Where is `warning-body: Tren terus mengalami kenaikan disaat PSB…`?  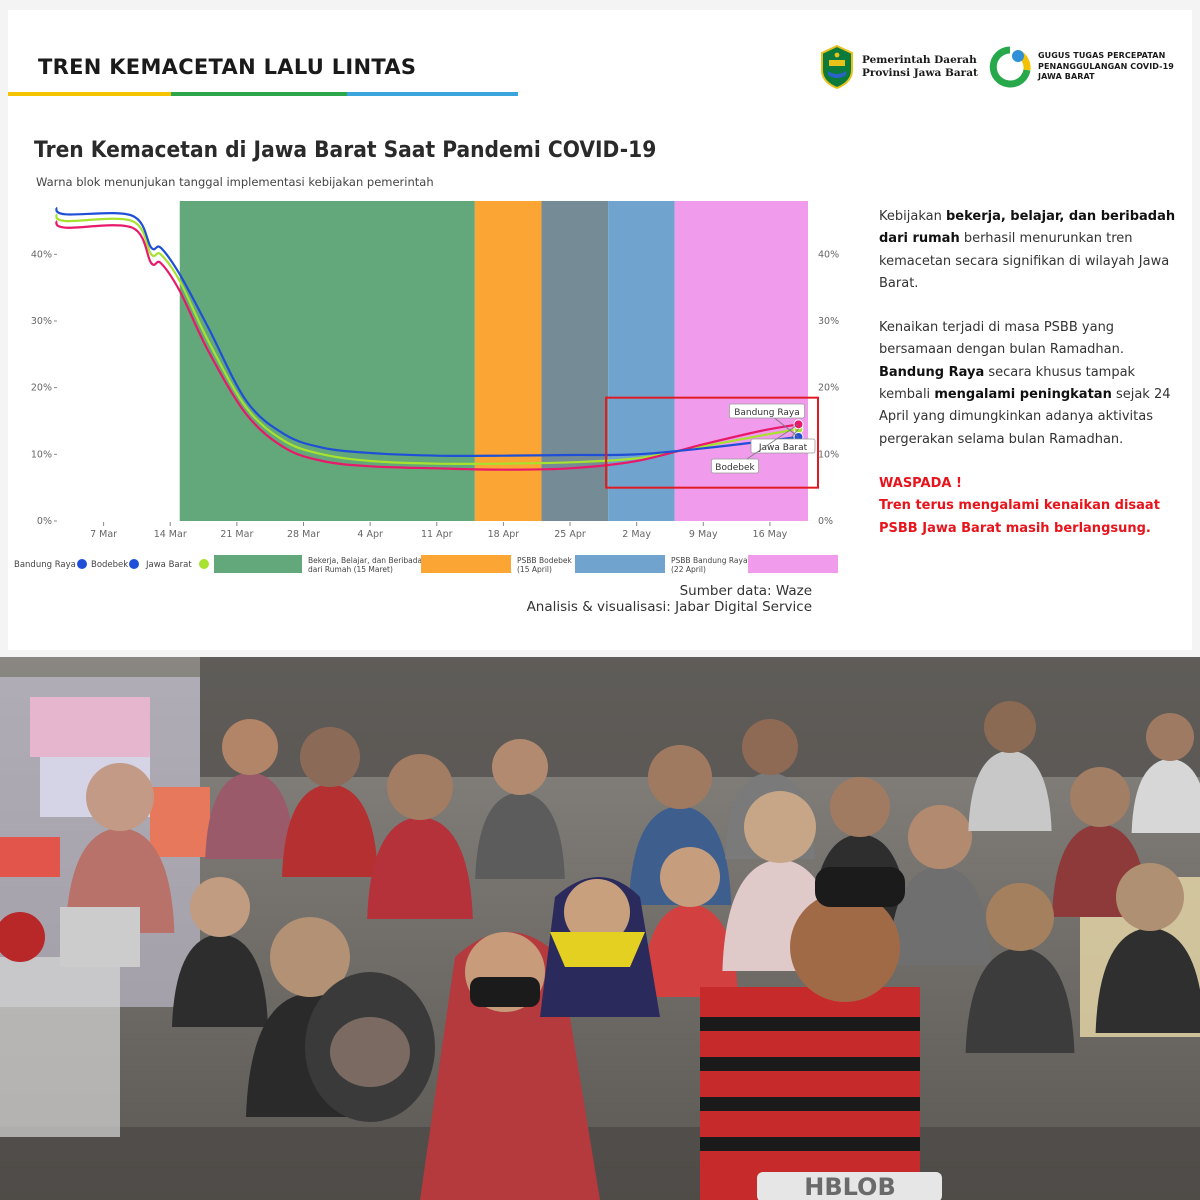
warning-body: Tren terus mengalami kenaikan disaat PSB… is located at coordinates (1019, 517).